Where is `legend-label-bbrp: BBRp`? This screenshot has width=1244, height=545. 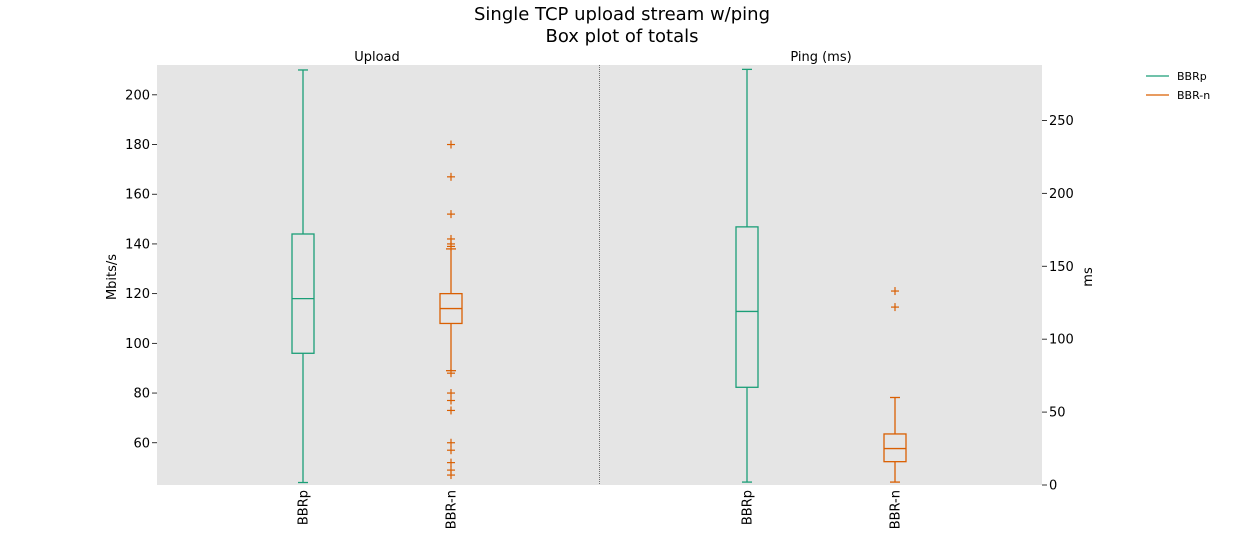 legend-label-bbrp: BBRp is located at coordinates (1192, 76).